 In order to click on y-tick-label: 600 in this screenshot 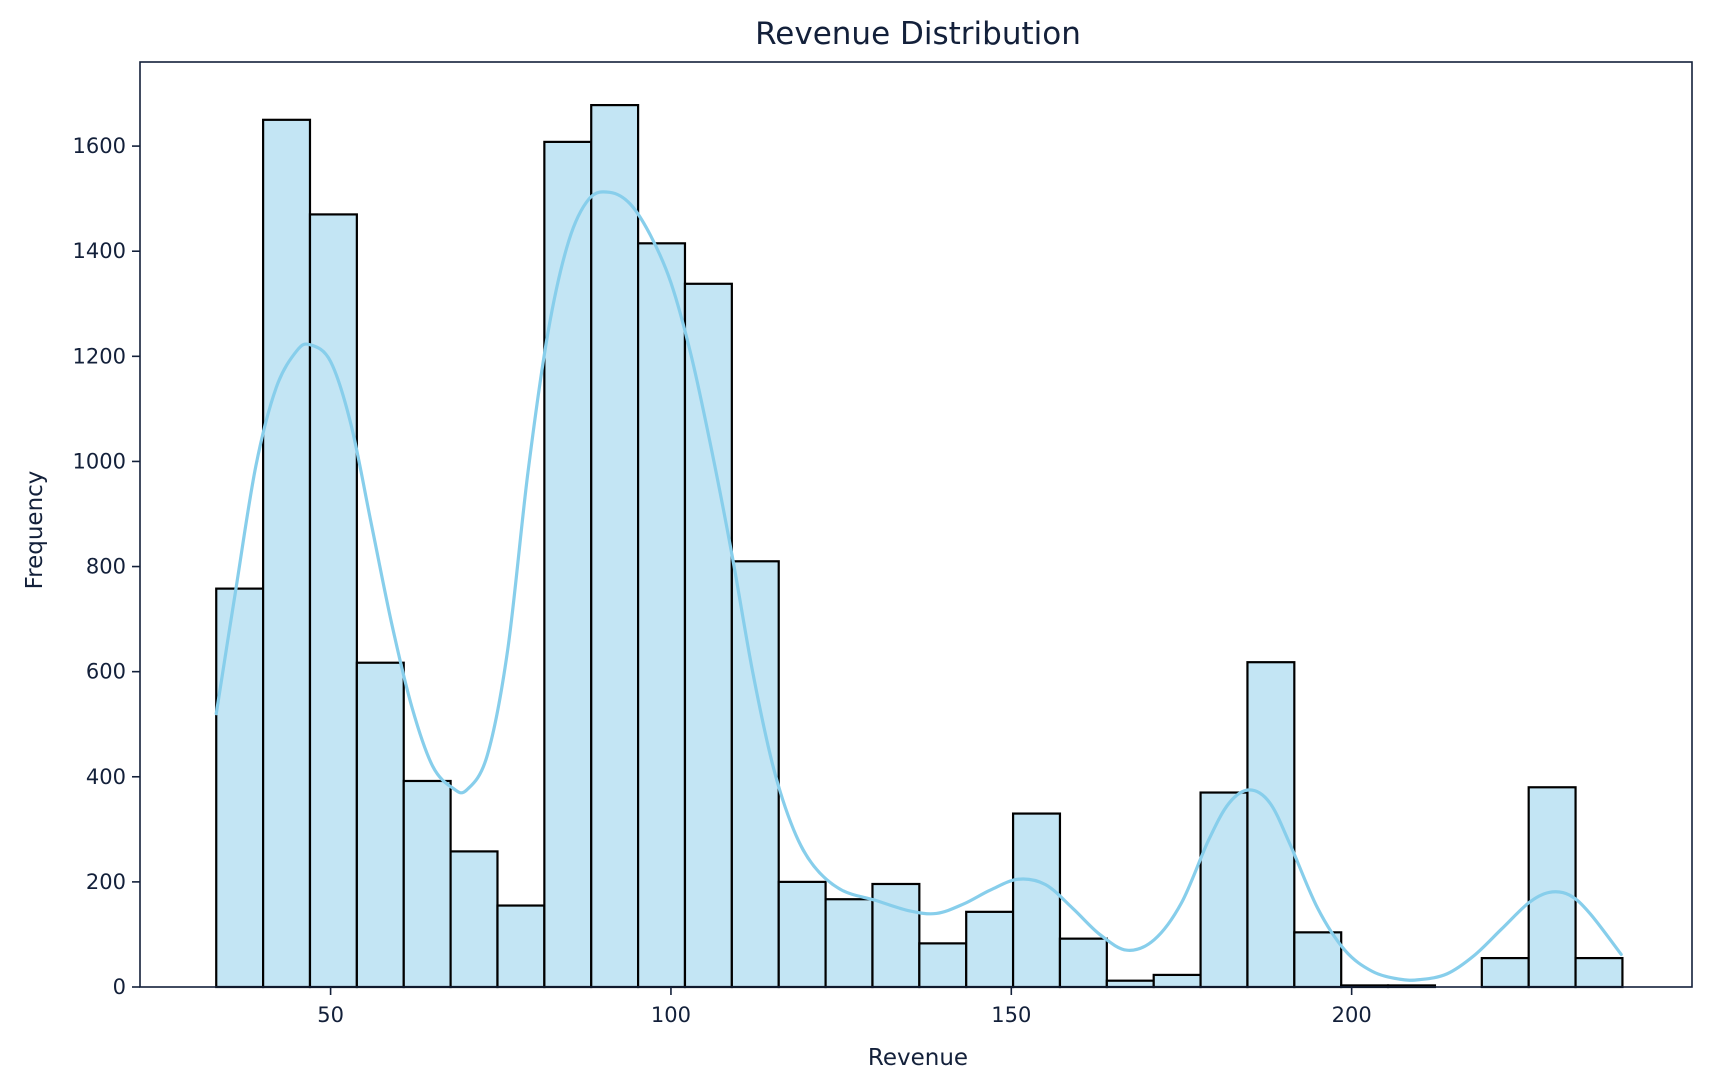, I will do `click(106, 672)`.